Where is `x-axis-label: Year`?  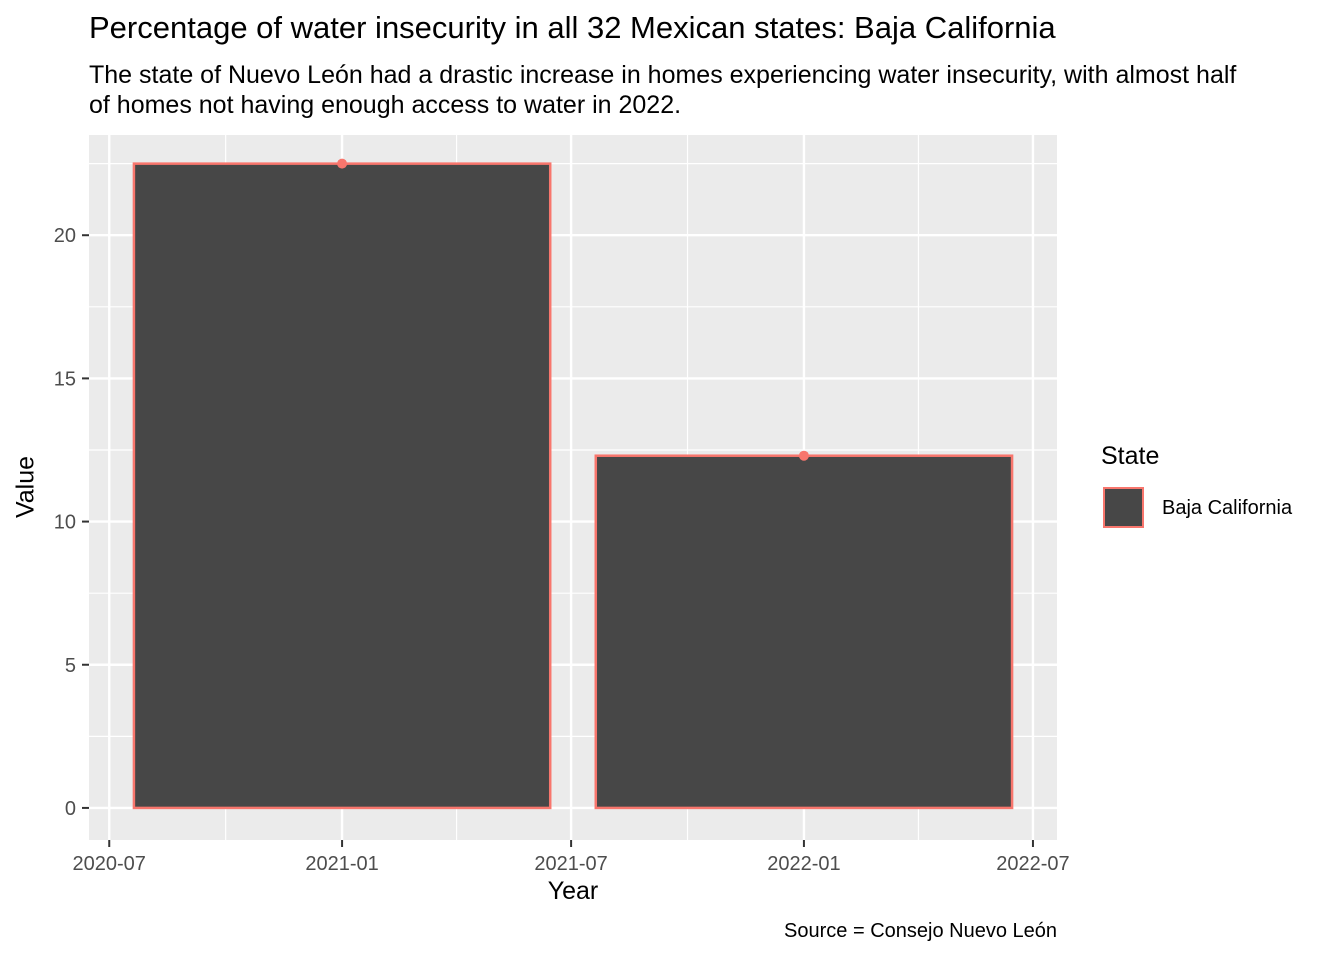 x-axis-label: Year is located at coordinates (573, 891).